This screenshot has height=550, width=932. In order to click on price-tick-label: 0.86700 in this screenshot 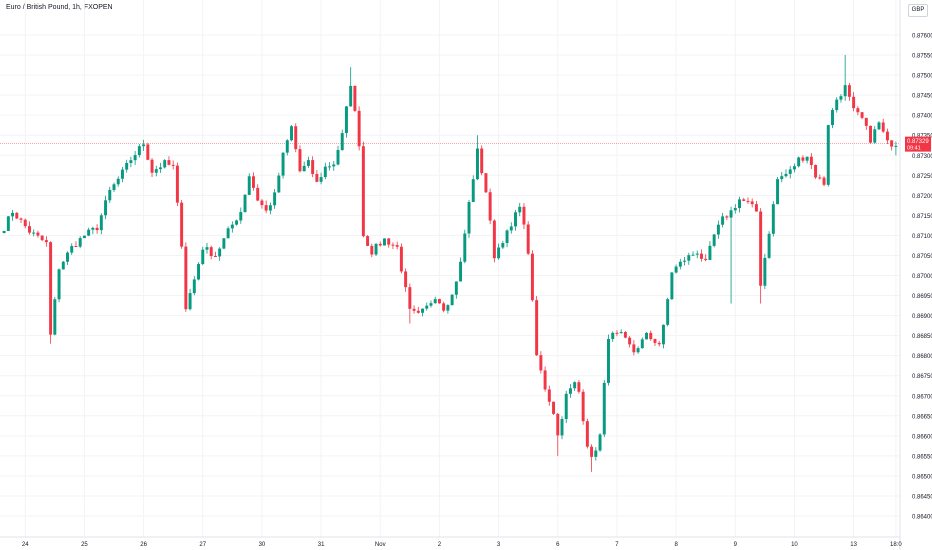, I will do `click(922, 397)`.